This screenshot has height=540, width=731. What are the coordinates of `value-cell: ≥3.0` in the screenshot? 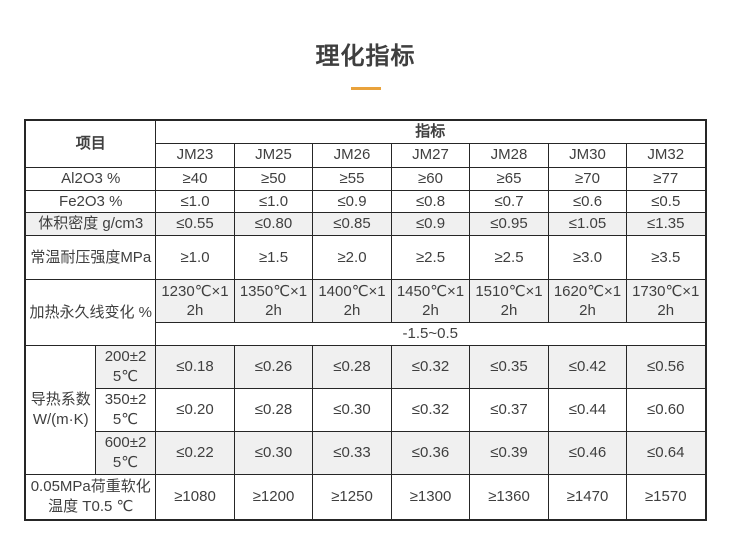 It's located at (587, 258).